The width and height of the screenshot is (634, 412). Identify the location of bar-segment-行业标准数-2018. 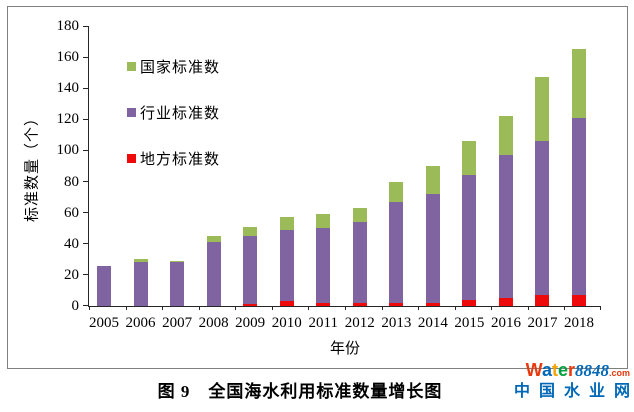
(579, 206).